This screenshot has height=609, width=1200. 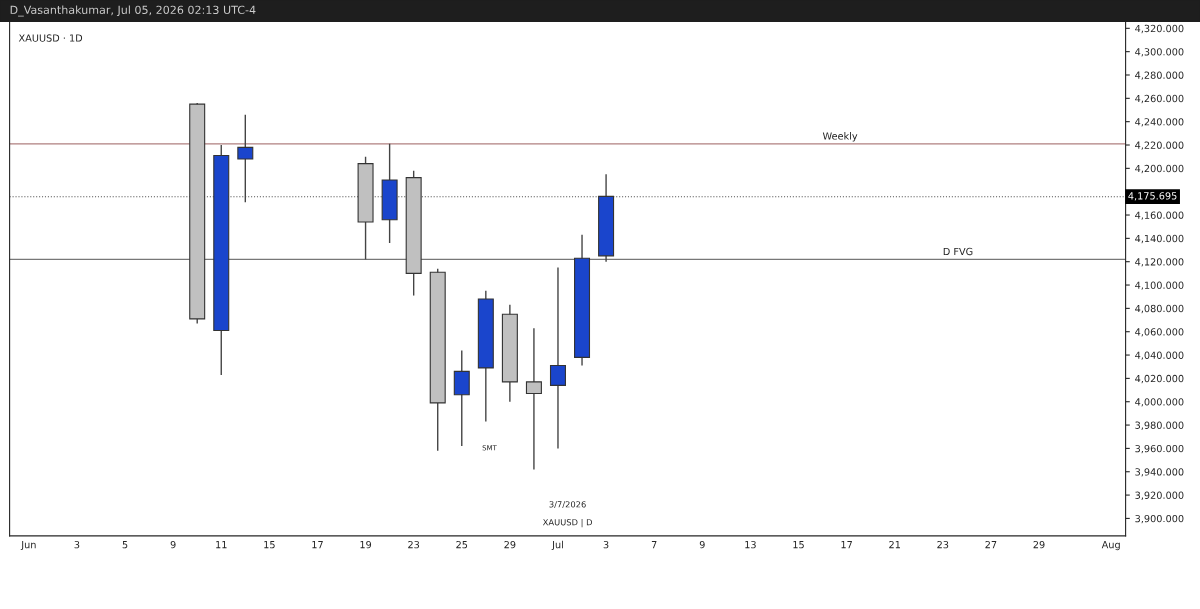 What do you see at coordinates (1159, 52) in the screenshot?
I see `y-tick-label: 4,300.000` at bounding box center [1159, 52].